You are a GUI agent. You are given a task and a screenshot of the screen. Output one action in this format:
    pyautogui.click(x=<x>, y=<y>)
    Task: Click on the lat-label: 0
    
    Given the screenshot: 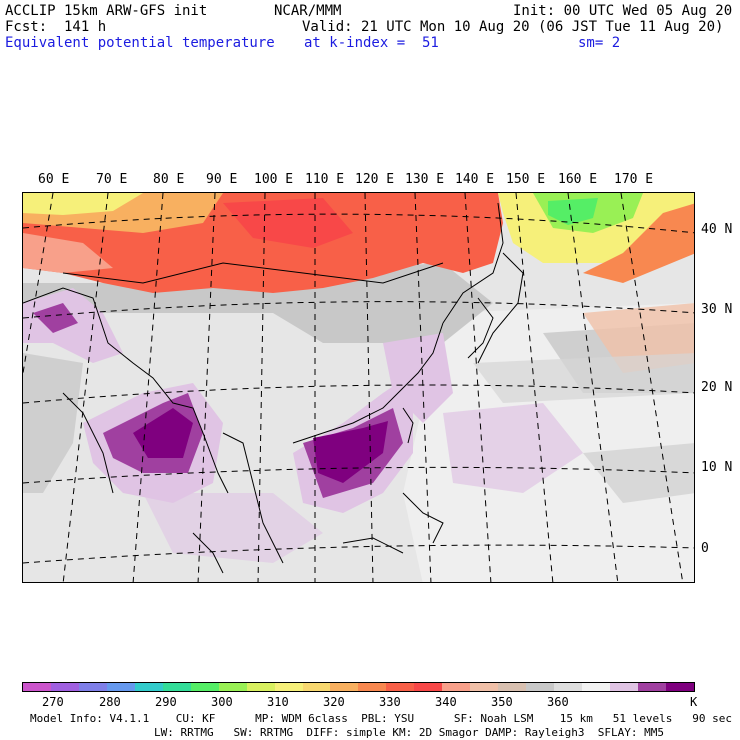 What is the action you would take?
    pyautogui.click(x=705, y=548)
    